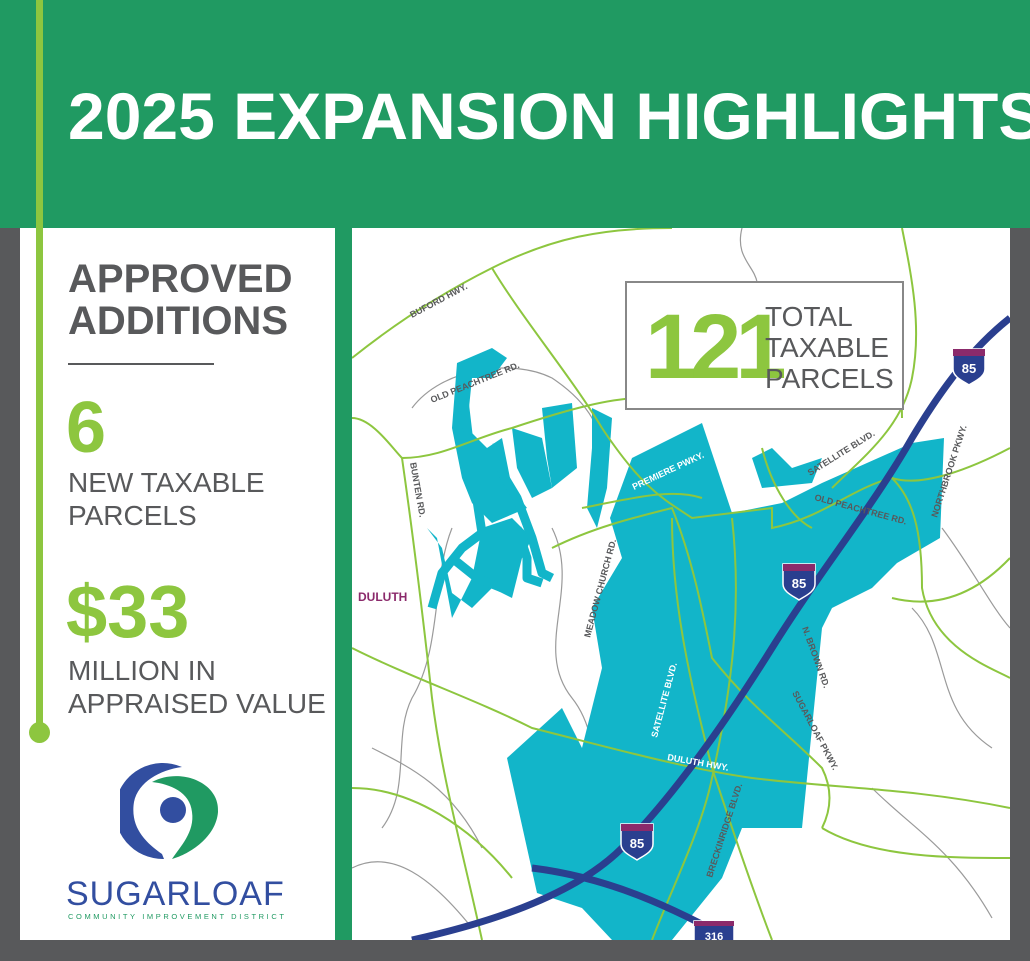 Image resolution: width=1030 pixels, height=961 pixels. Describe the element at coordinates (141, 364) in the screenshot. I see `heading-rule` at that location.